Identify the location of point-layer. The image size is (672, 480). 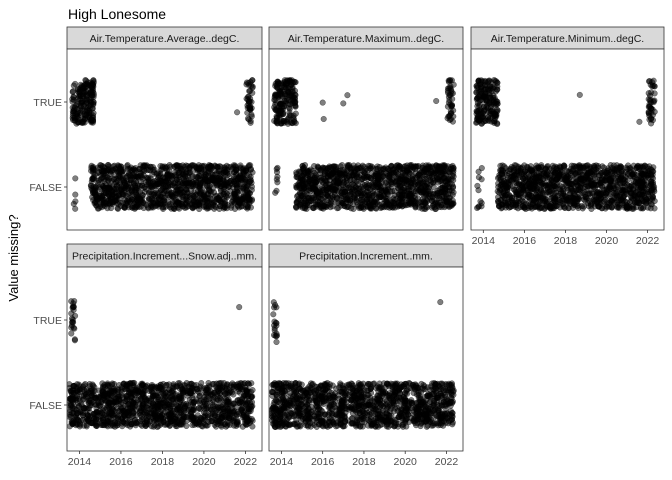
(364, 145).